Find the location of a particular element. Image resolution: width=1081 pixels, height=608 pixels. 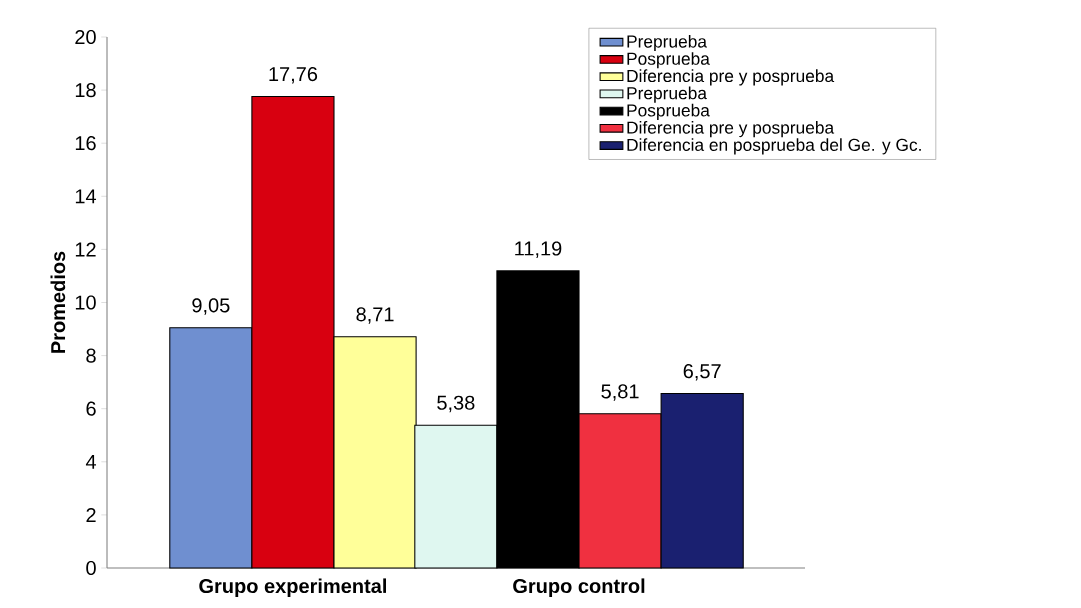

y-tick-label: 6 is located at coordinates (91, 408).